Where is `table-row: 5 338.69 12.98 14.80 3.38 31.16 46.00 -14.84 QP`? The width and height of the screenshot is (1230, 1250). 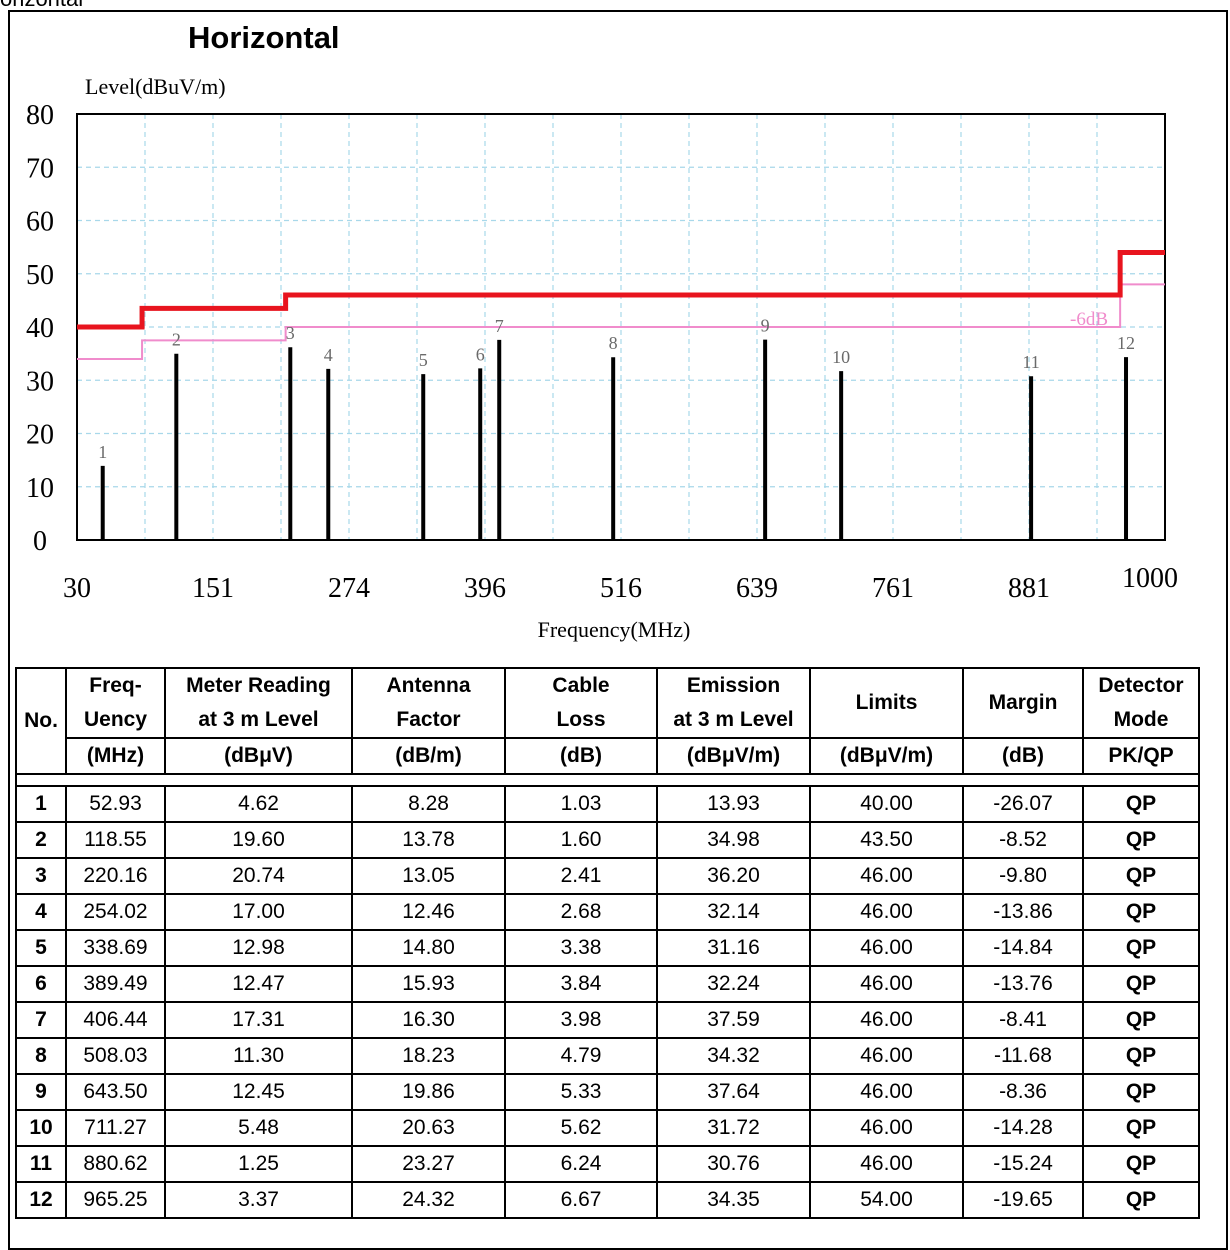
table-row: 5 338.69 12.98 14.80 3.38 31.16 46.00 -14.84 QP is located at coordinates (607, 948).